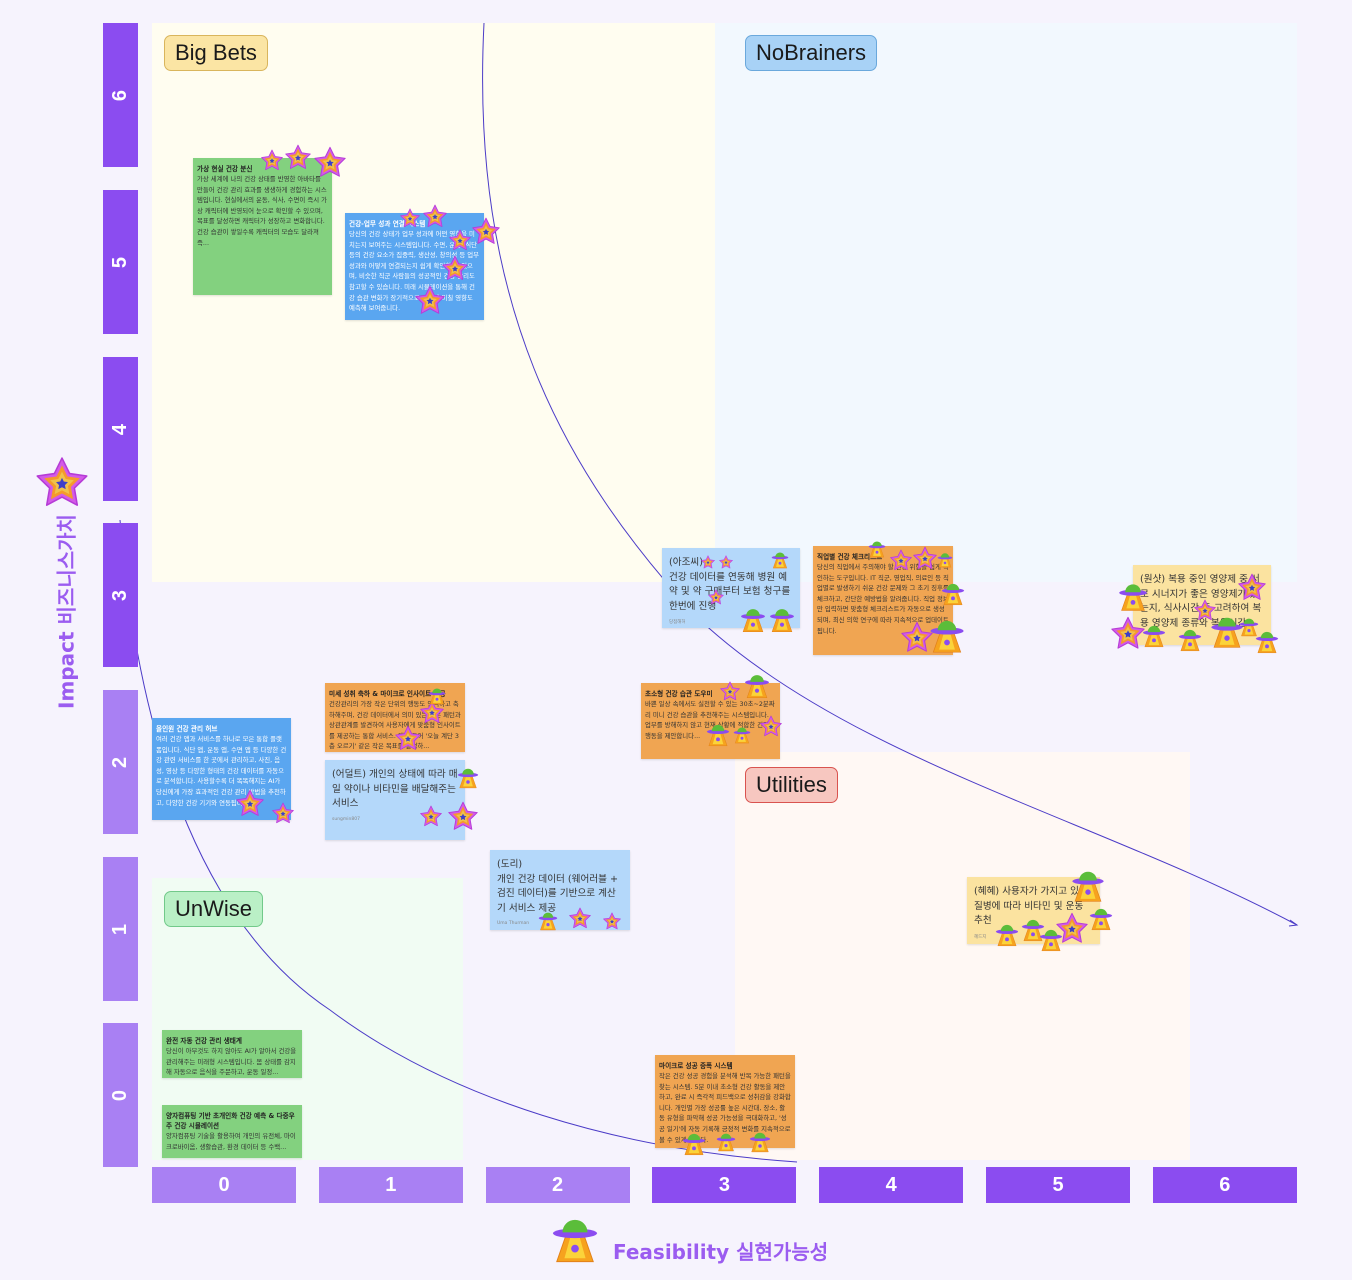 The height and width of the screenshot is (1280, 1352). Describe the element at coordinates (891, 1185) in the screenshot. I see `x-axis-tick-4: 4` at that location.